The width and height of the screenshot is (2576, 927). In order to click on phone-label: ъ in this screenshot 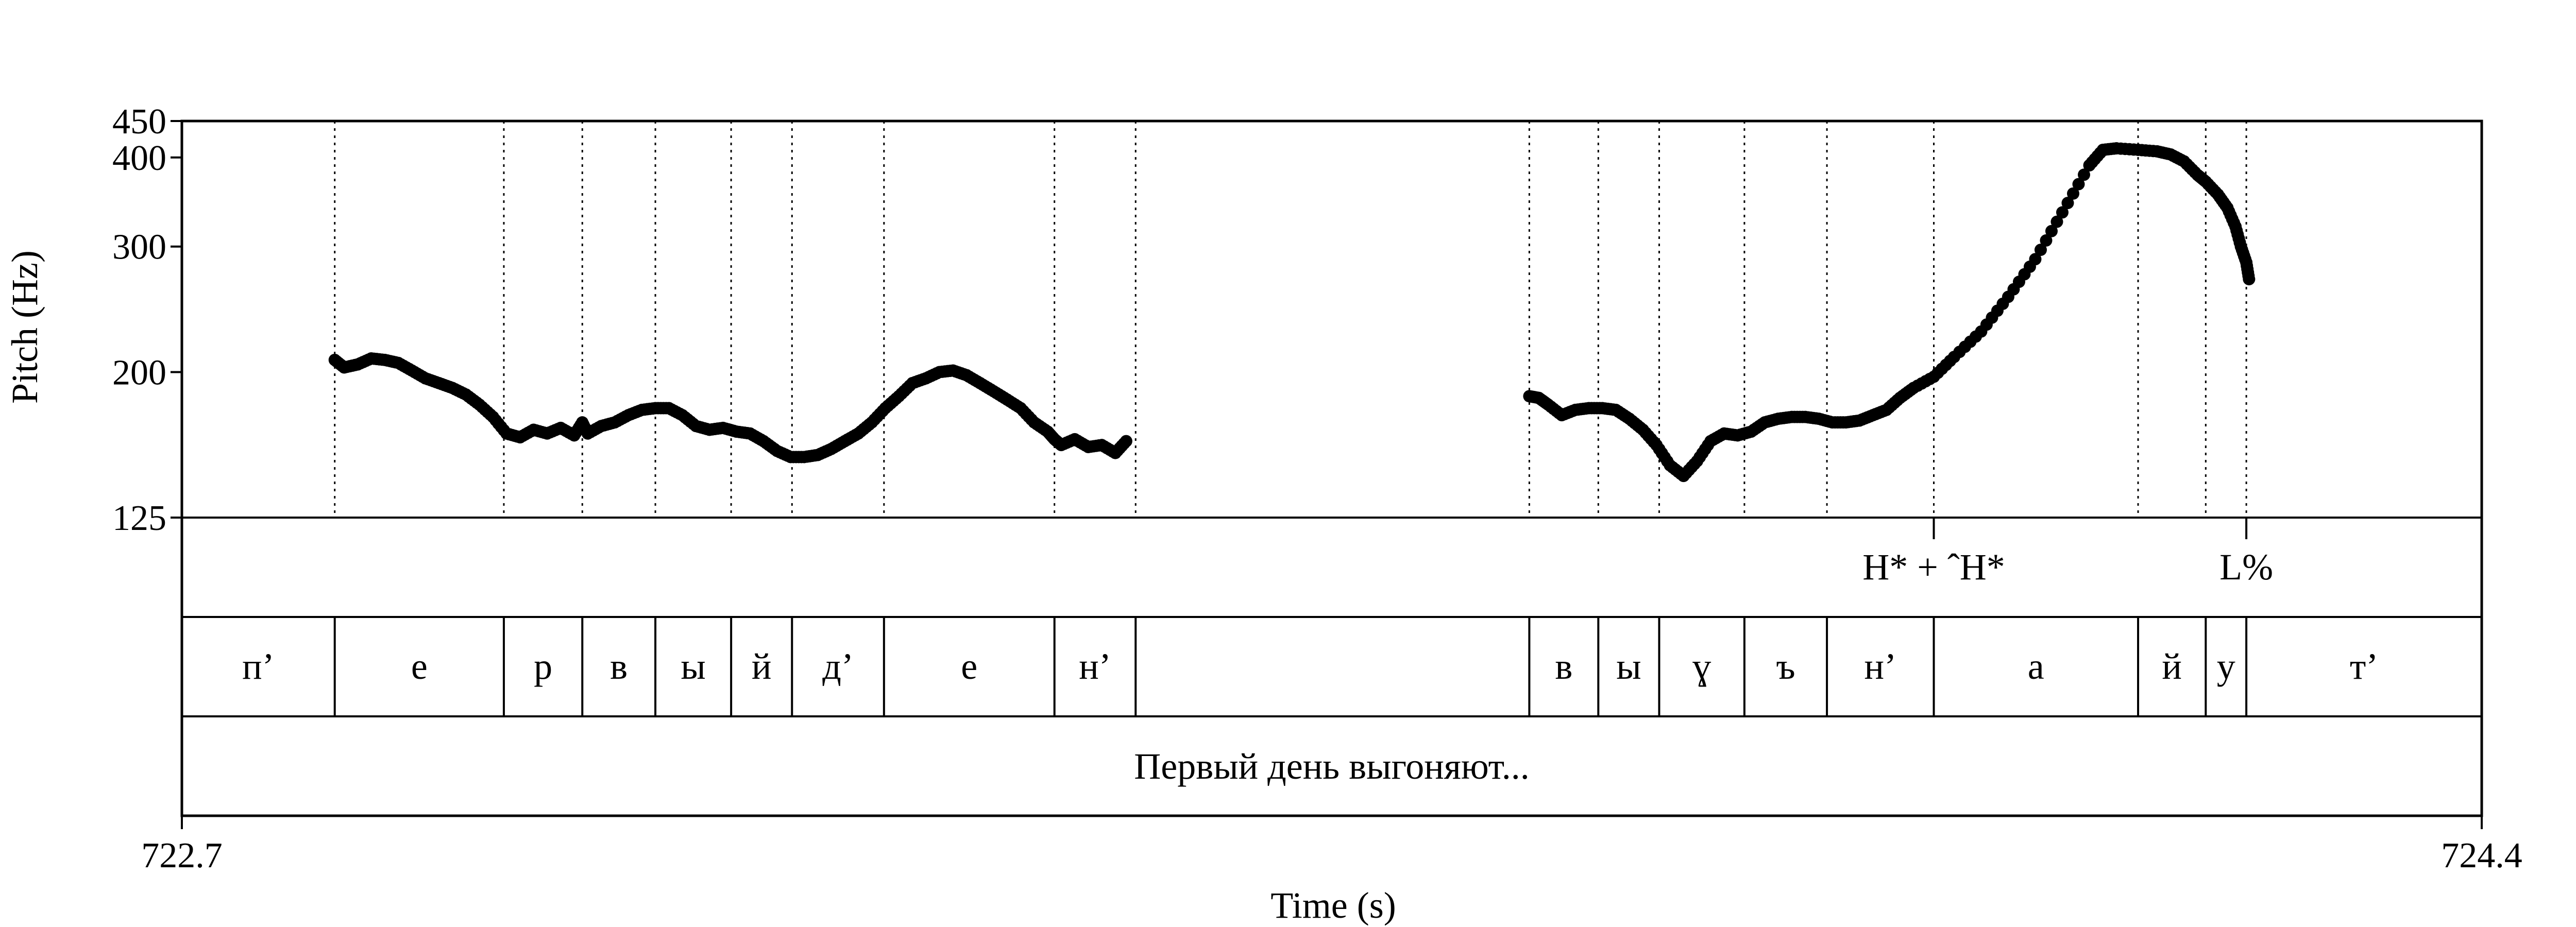, I will do `click(1785, 666)`.